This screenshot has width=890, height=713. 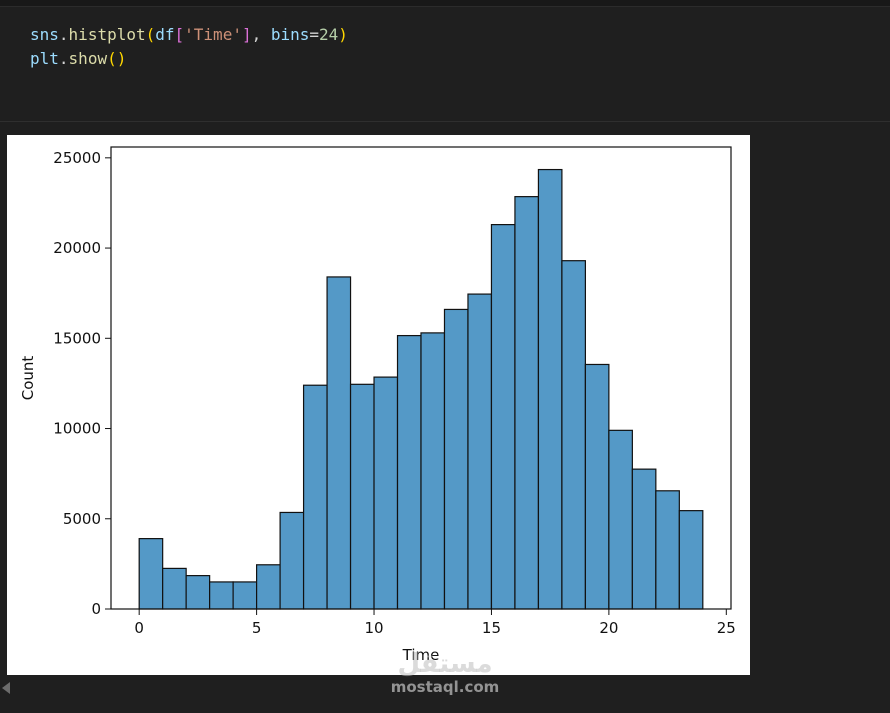 I want to click on code-token: show, so click(x=88, y=58).